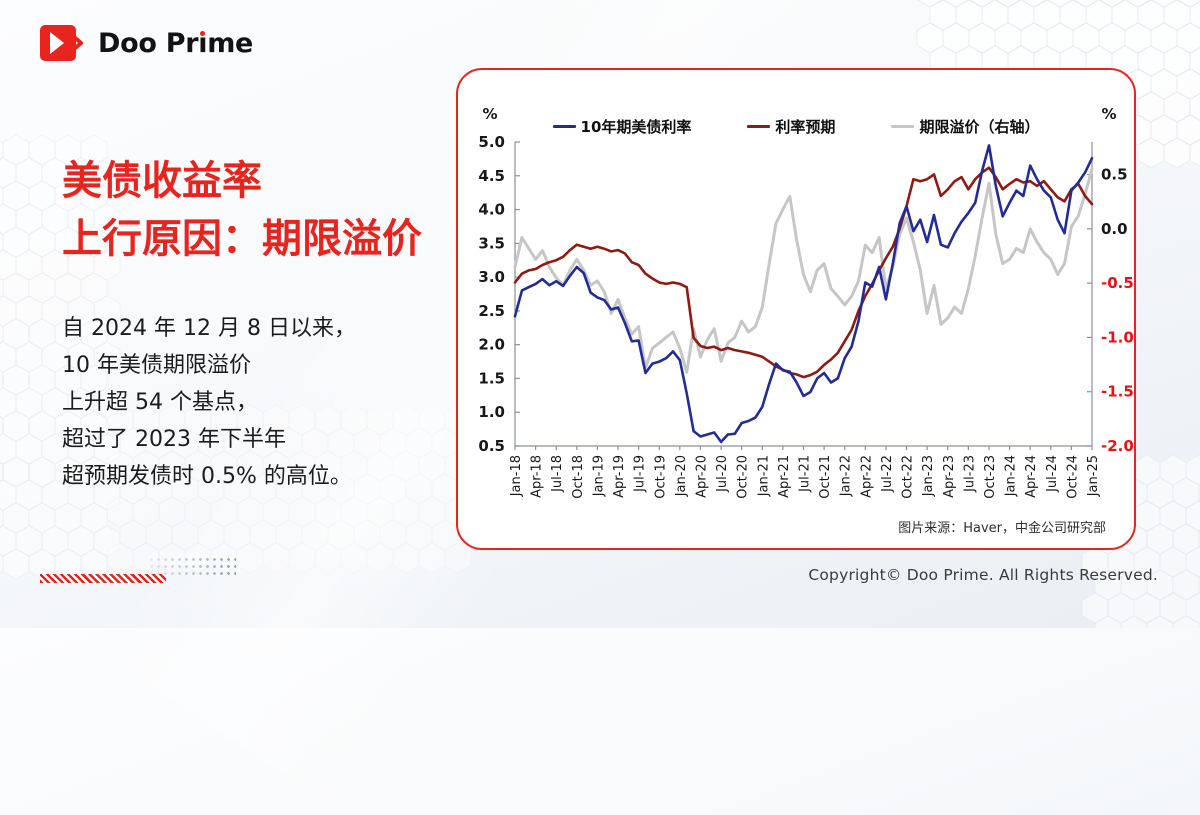 This screenshot has height=815, width=1200. I want to click on legend-label: 10年期美债利率, so click(636, 127).